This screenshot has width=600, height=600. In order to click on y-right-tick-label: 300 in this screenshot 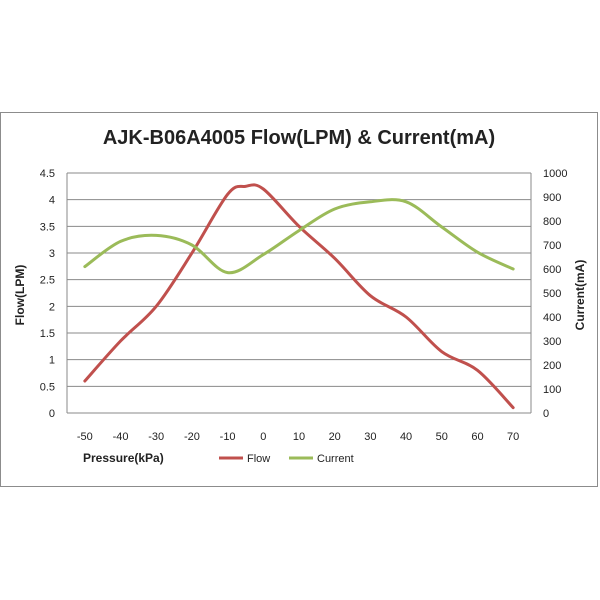, I will do `click(552, 342)`.